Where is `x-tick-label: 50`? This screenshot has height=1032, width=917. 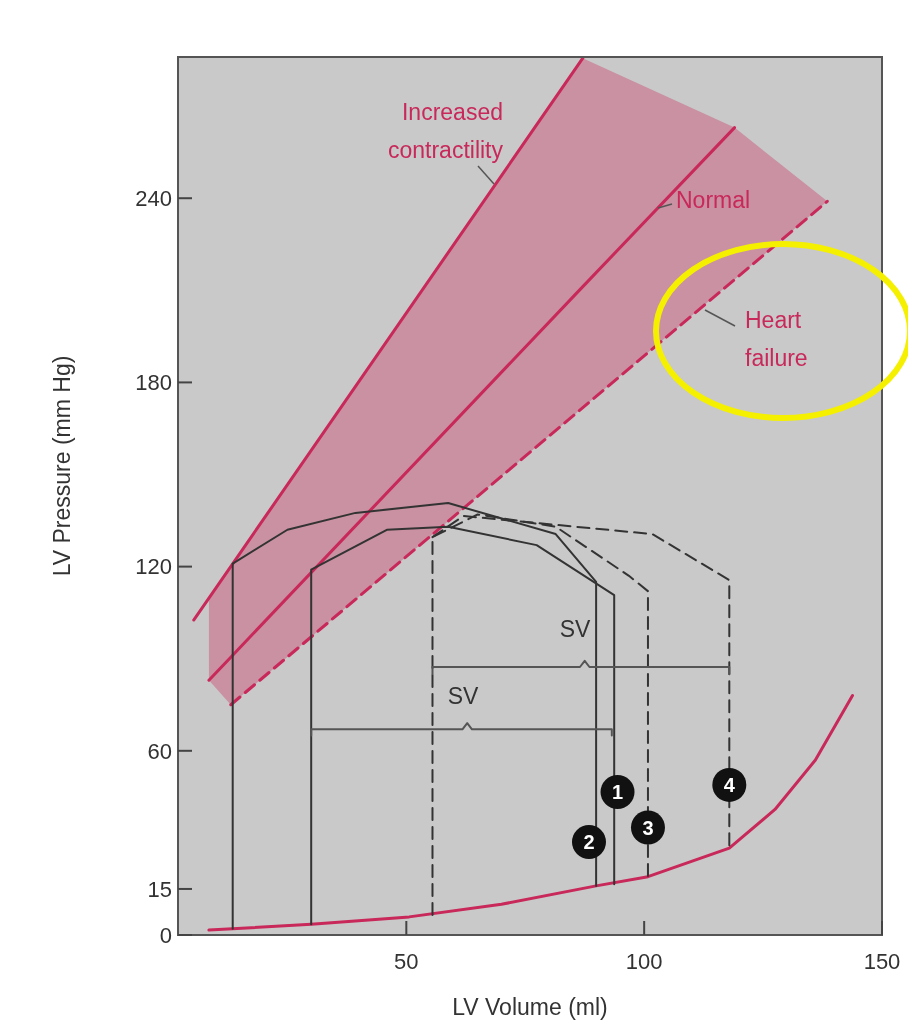
x-tick-label: 50 is located at coordinates (406, 961).